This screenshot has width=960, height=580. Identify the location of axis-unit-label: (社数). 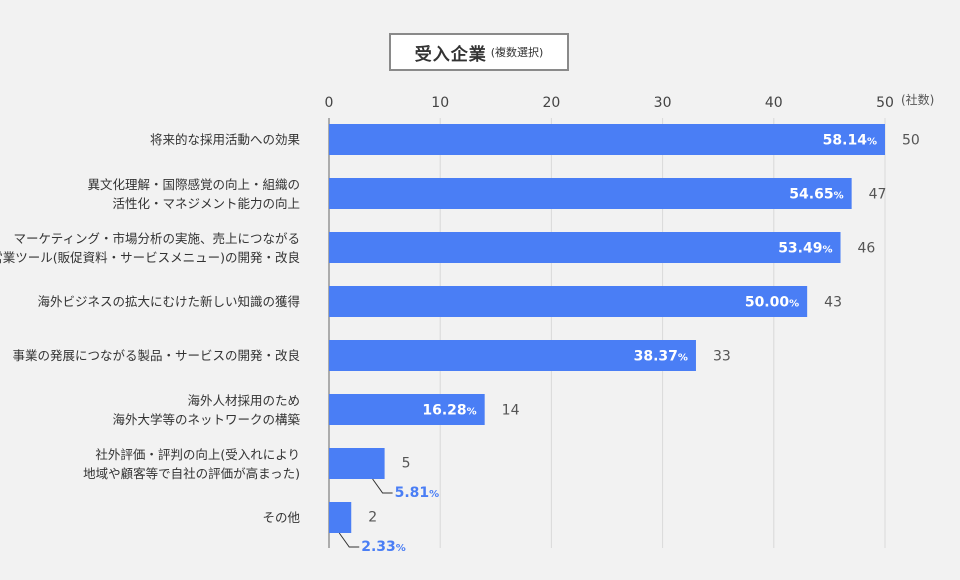
(917, 99).